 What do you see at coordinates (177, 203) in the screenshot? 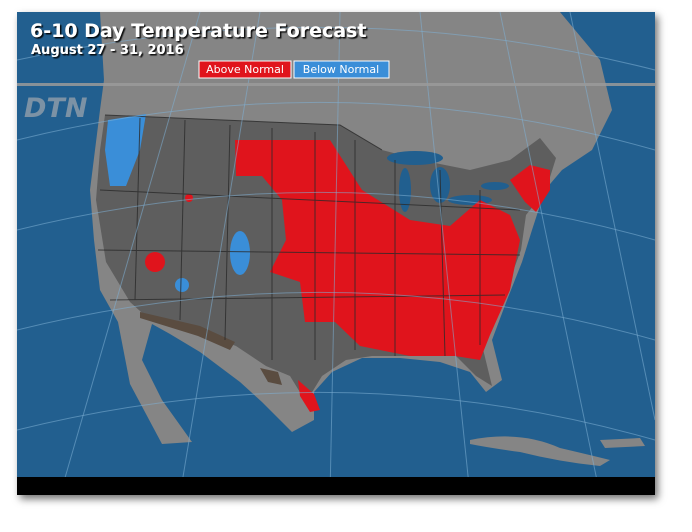
I see `below-normal-regions` at bounding box center [177, 203].